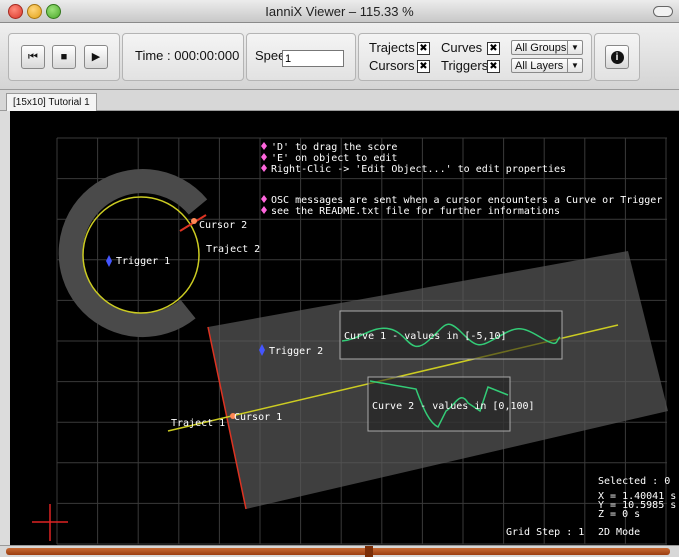 Image resolution: width=679 pixels, height=557 pixels. Describe the element at coordinates (143, 261) in the screenshot. I see `trigger-1-label: Trigger 1` at that location.